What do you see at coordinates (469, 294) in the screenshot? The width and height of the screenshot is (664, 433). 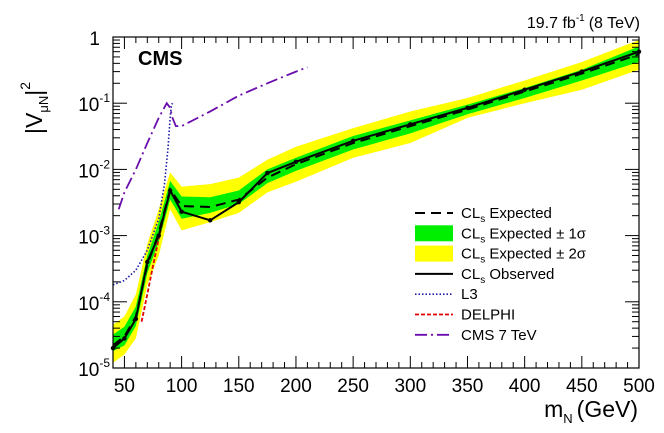 I see `legend-label: L3` at bounding box center [469, 294].